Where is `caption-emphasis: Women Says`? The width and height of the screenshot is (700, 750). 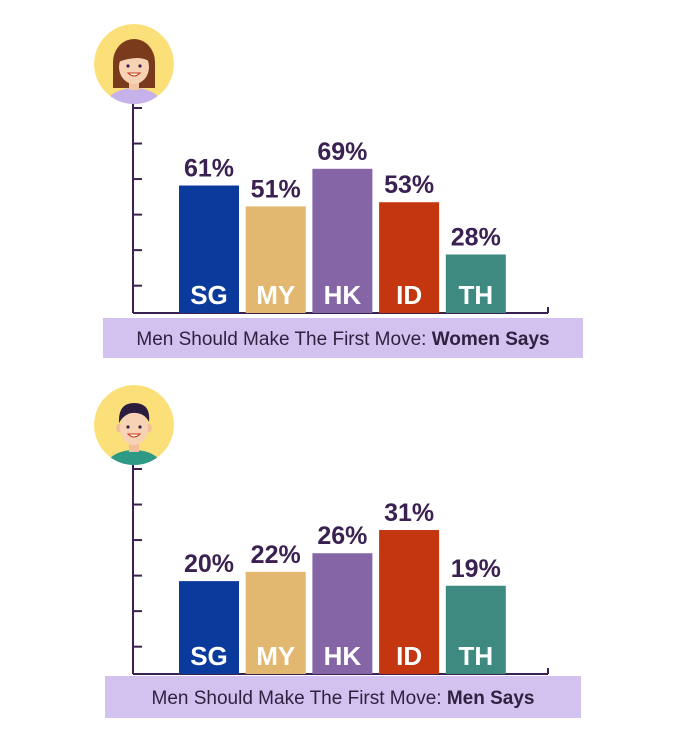 caption-emphasis: Women Says is located at coordinates (491, 339).